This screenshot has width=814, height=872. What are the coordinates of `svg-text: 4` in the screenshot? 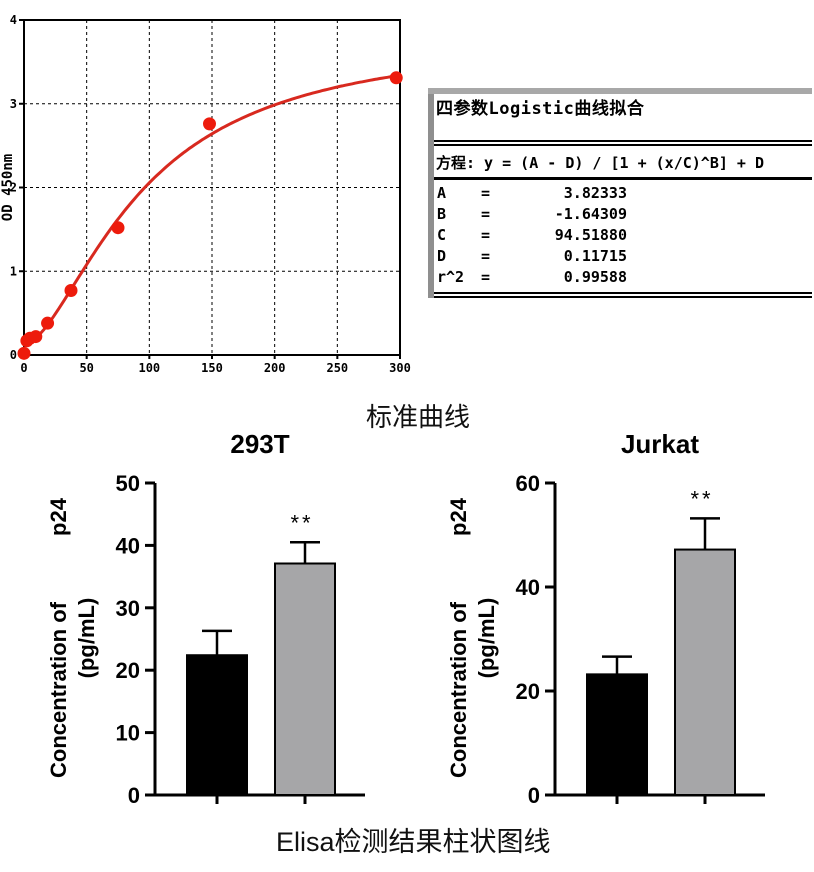 It's located at (13, 20).